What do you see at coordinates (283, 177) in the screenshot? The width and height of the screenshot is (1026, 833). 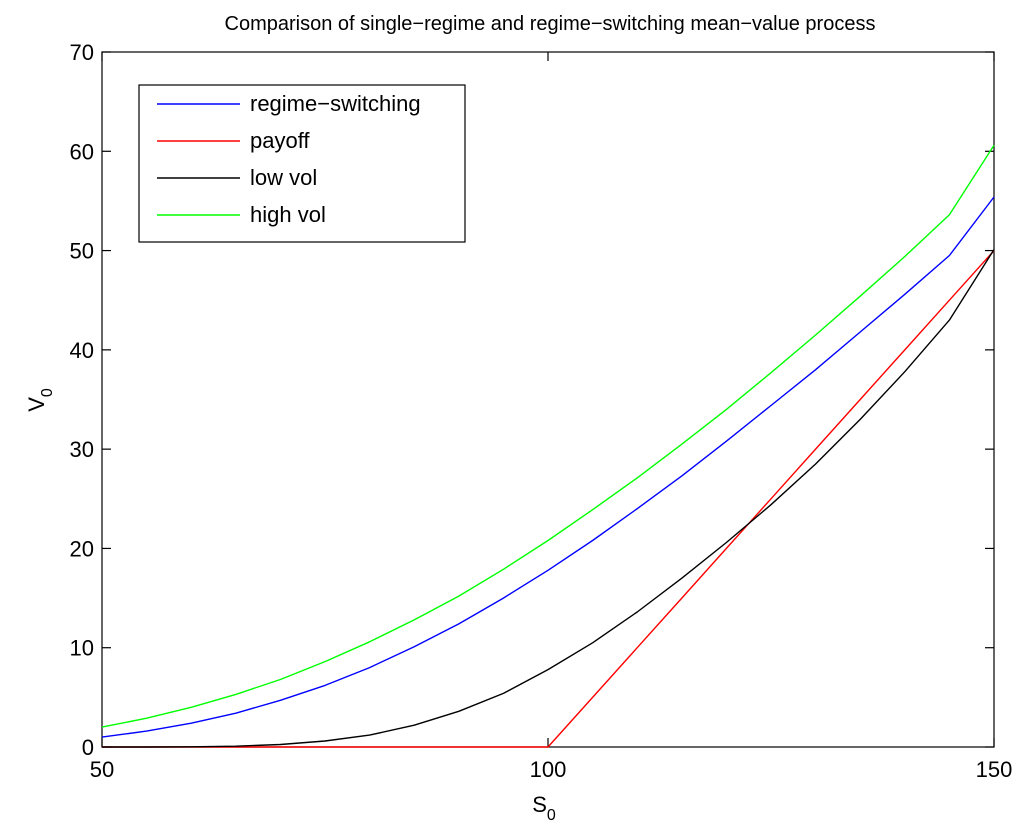 I see `legend-label: low vol` at bounding box center [283, 177].